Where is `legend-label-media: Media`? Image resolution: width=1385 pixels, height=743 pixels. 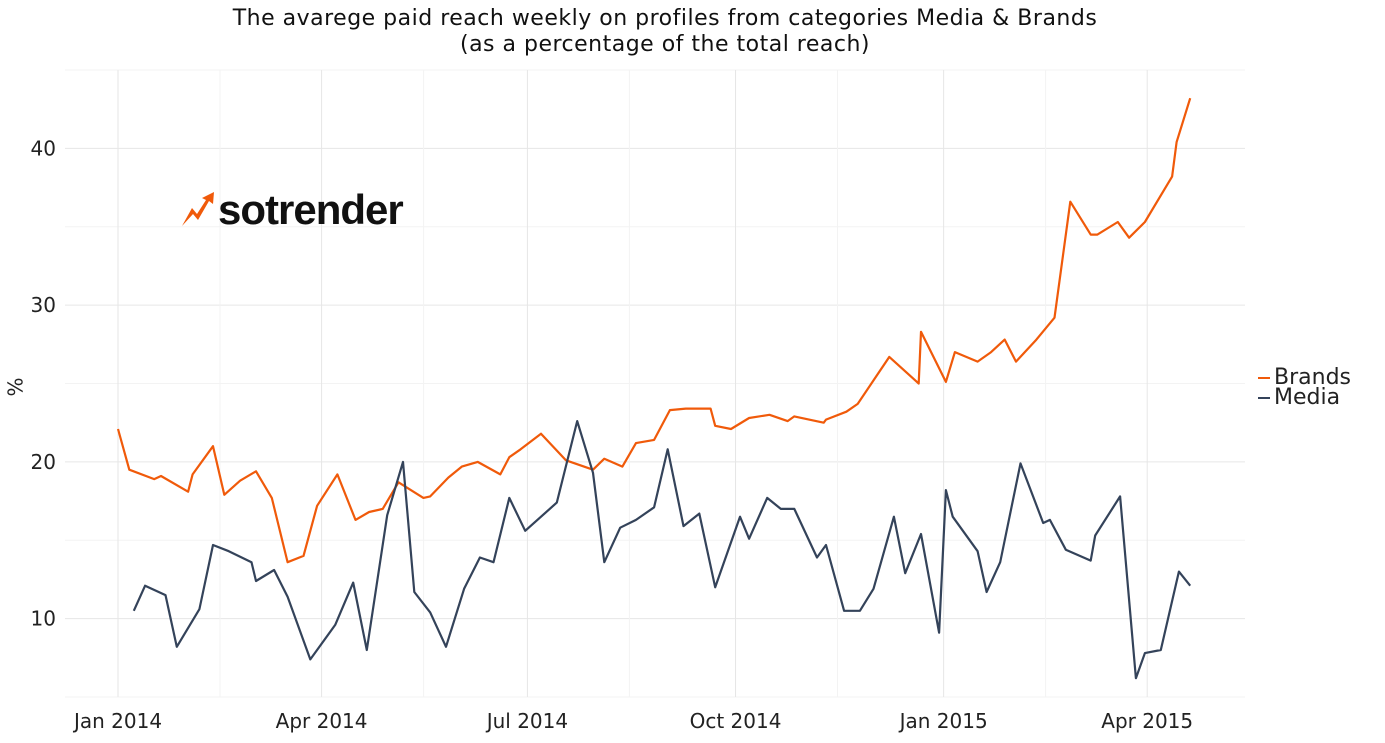 legend-label-media: Media is located at coordinates (1307, 397).